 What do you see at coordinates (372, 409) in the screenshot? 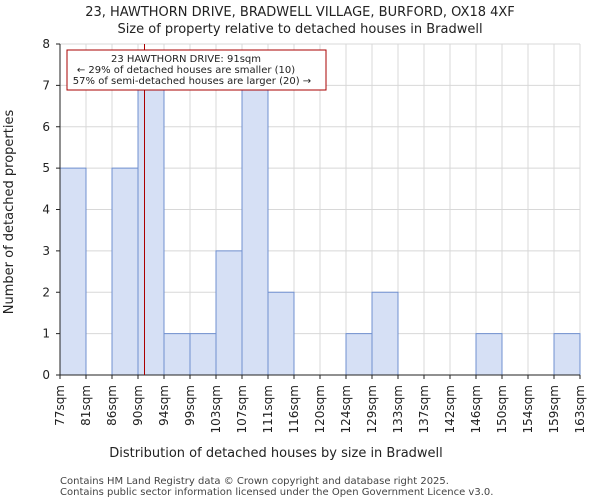
I see `x-tick-label: 129sqm` at bounding box center [372, 409].